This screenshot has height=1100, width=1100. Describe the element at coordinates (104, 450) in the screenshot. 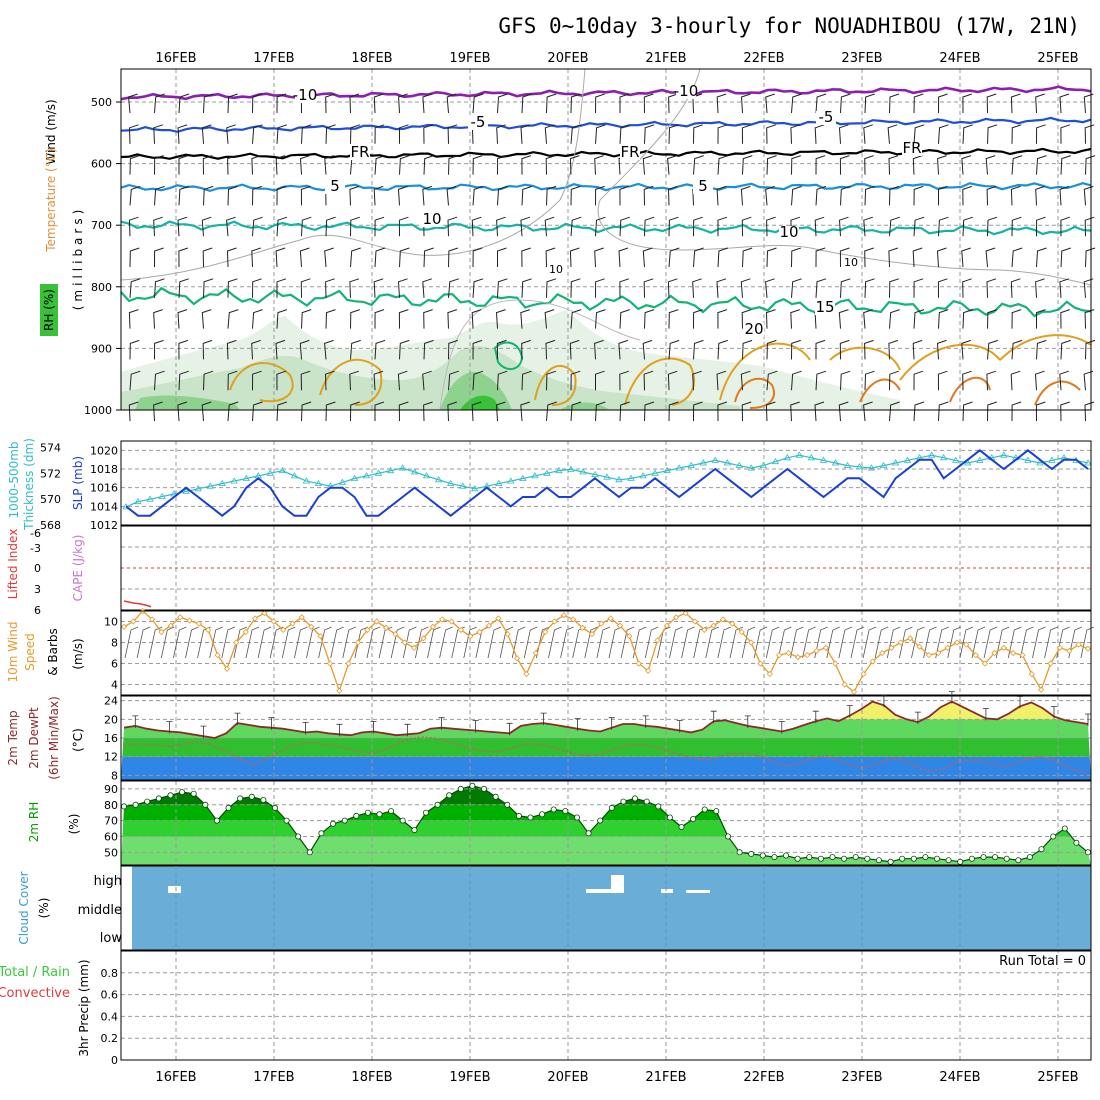

I see `slp-tick: 1020` at that location.